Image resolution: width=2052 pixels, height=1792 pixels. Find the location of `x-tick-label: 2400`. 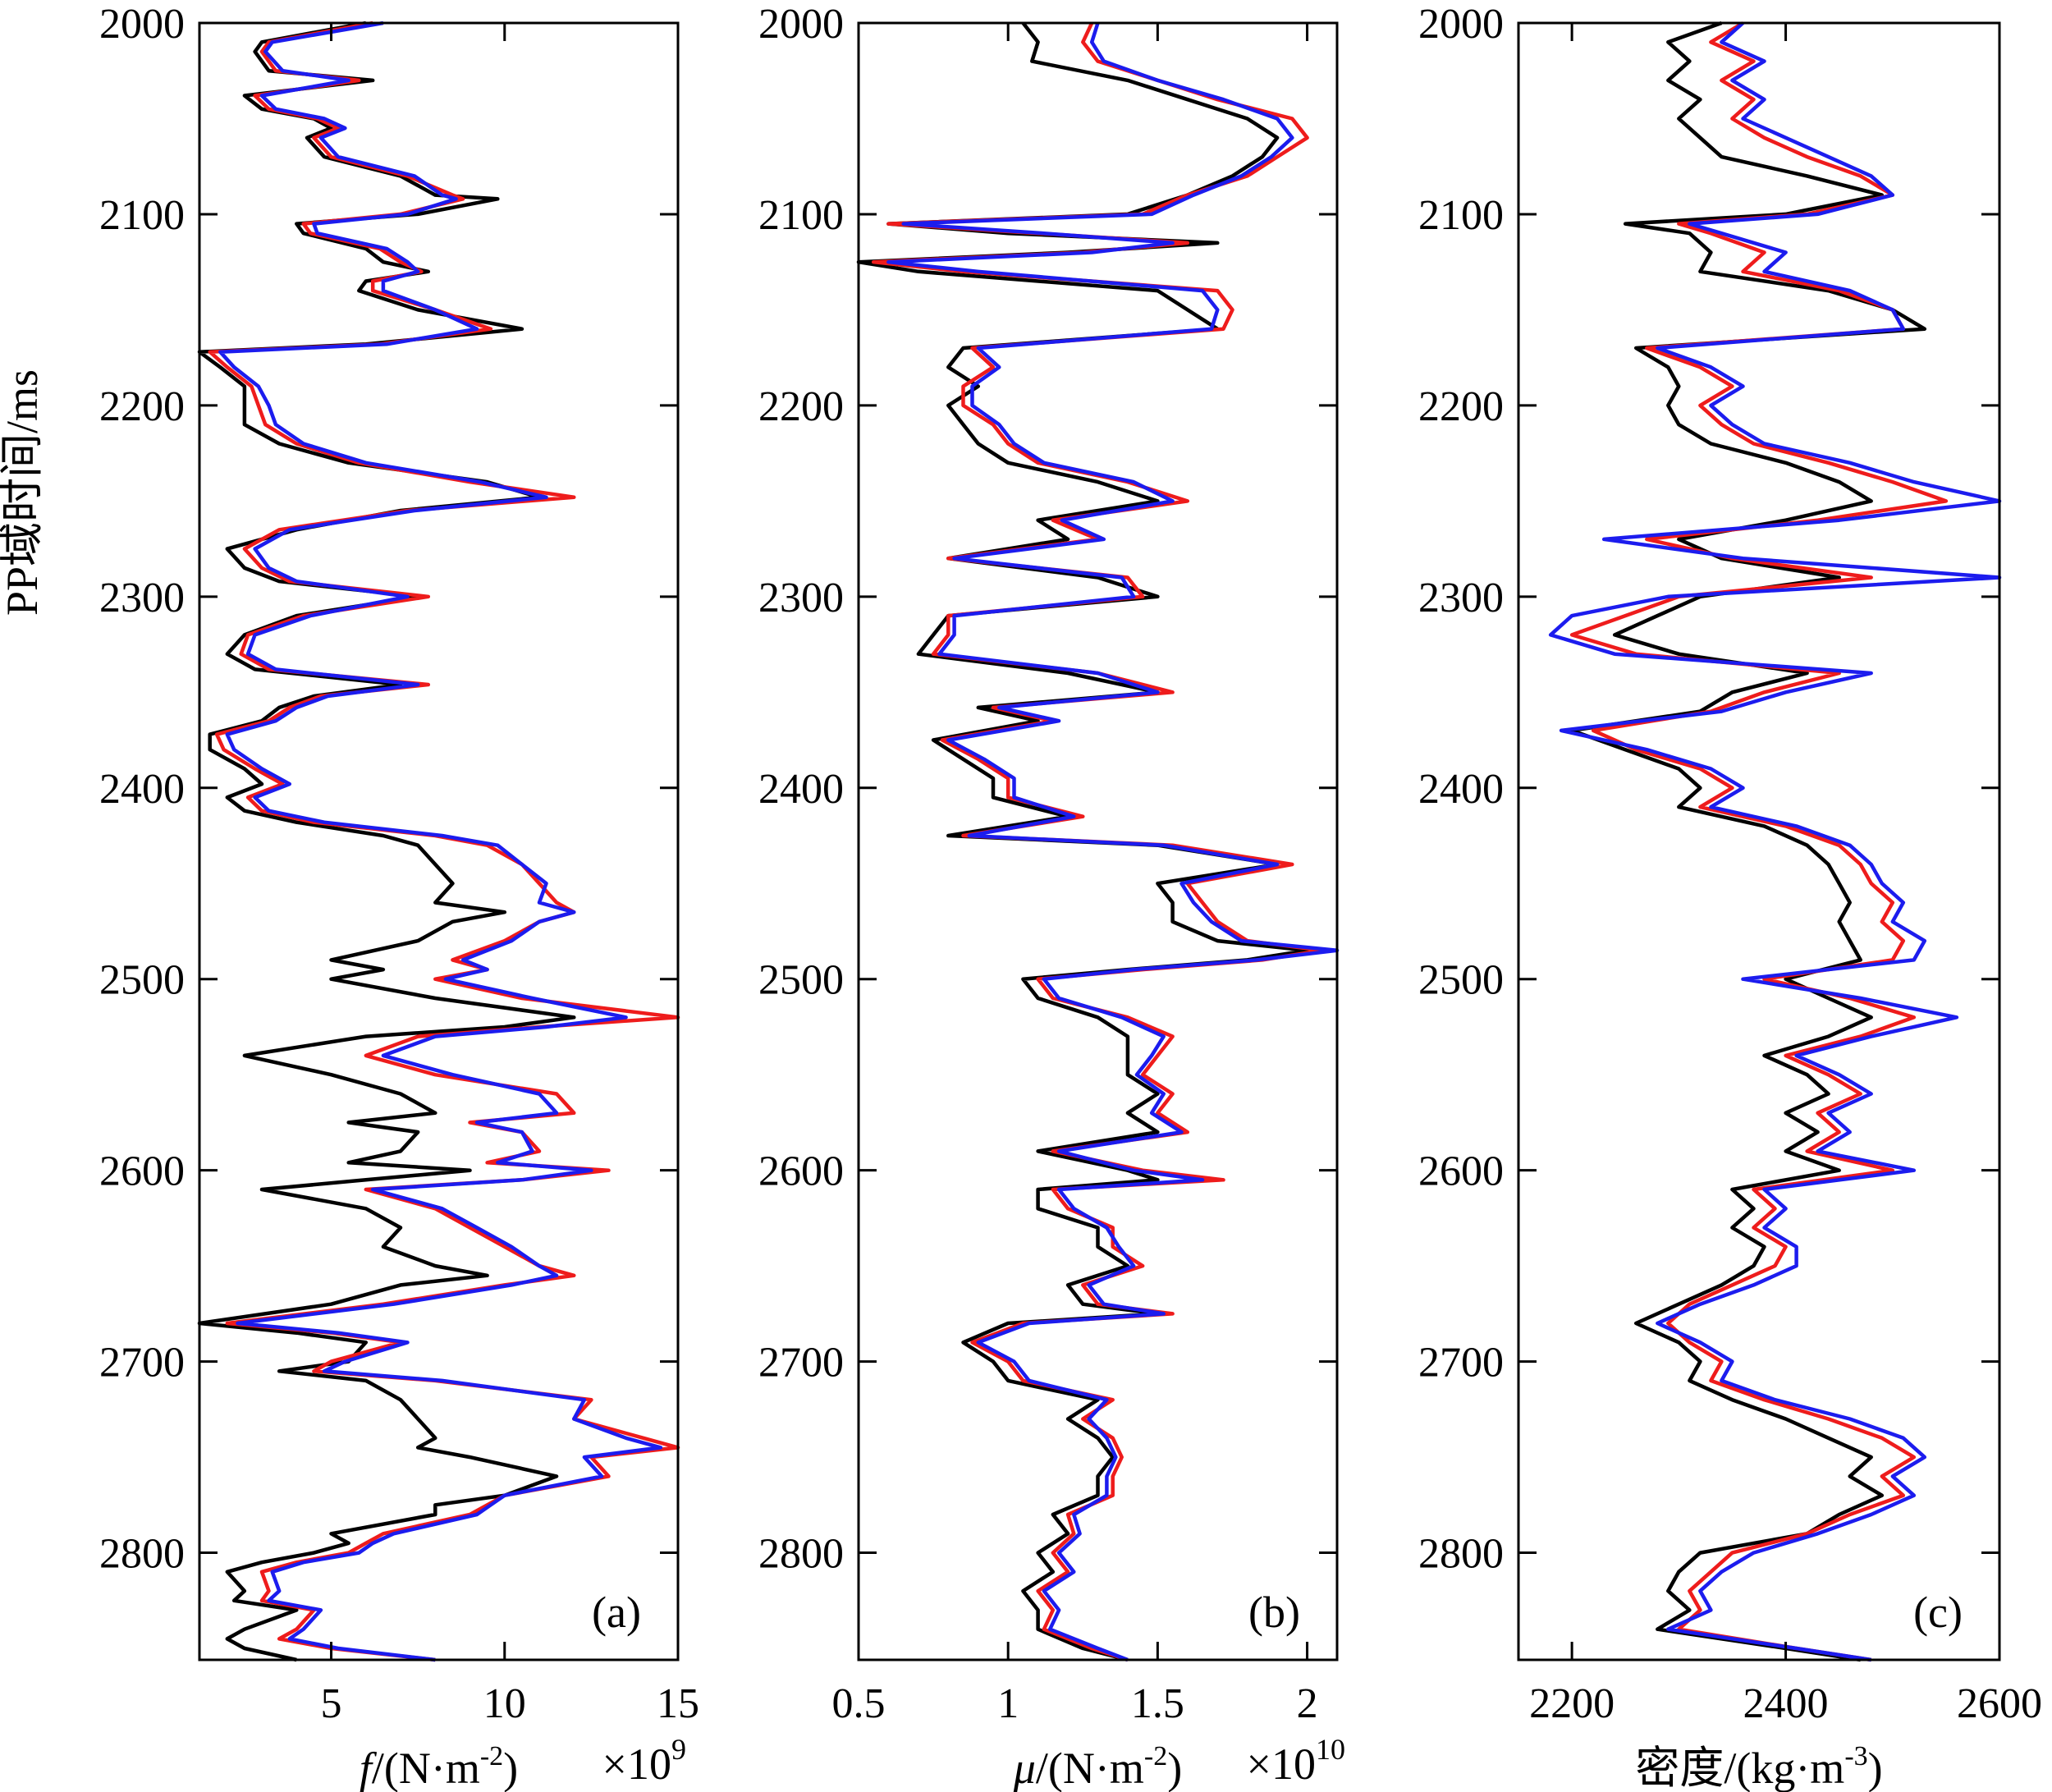

x-tick-label: 2400 is located at coordinates (1786, 1703).